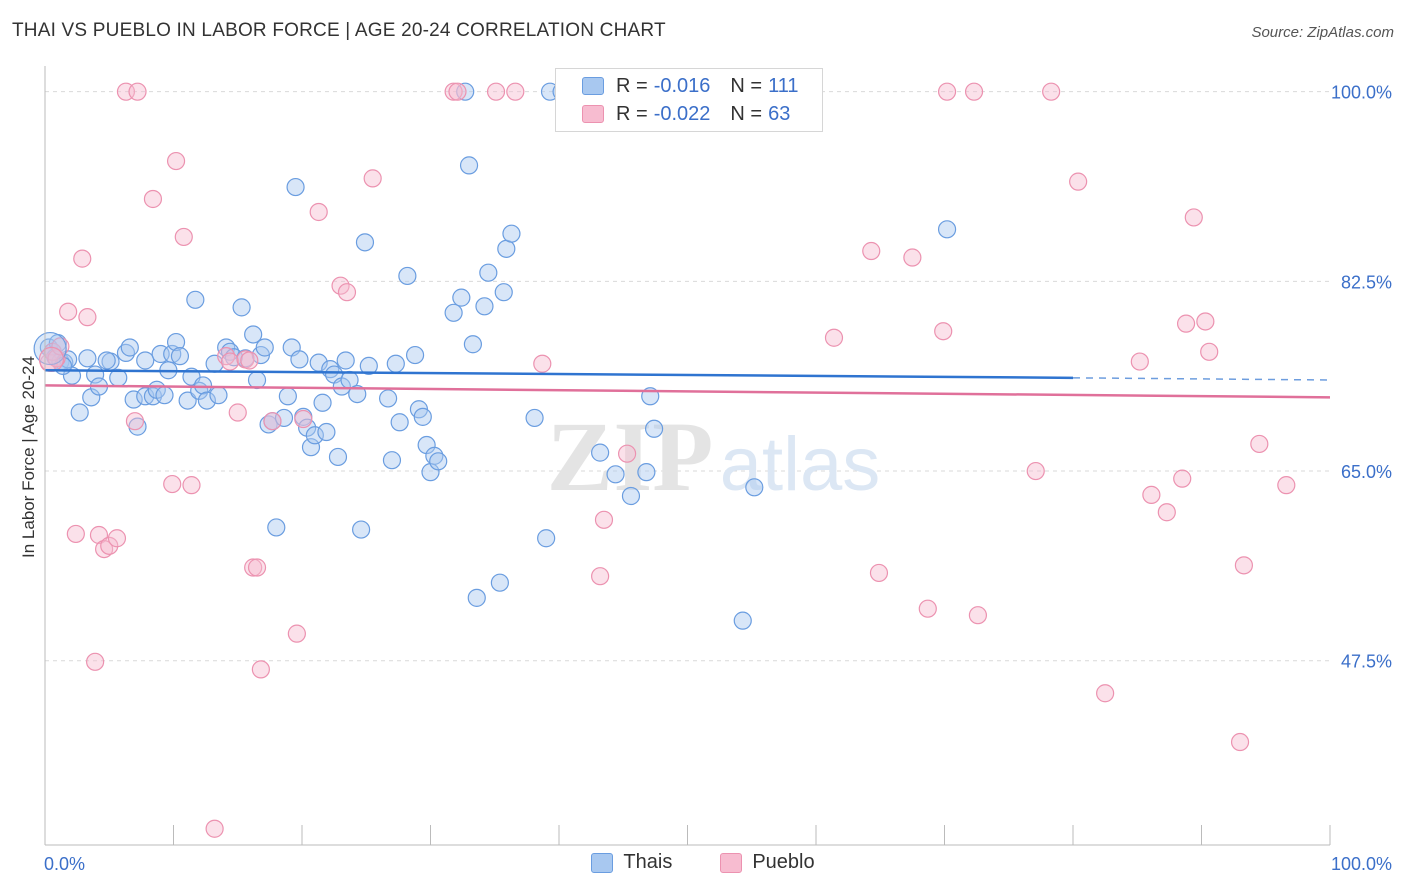 Image resolution: width=1406 pixels, height=892 pixels. What do you see at coordinates (800, 464) in the screenshot?
I see `watermark-atlas: atlas` at bounding box center [800, 464].